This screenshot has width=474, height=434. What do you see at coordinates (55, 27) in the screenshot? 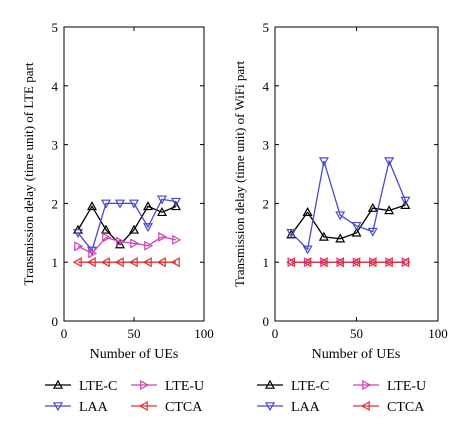
I see `y-tick-label: 5` at bounding box center [55, 27].